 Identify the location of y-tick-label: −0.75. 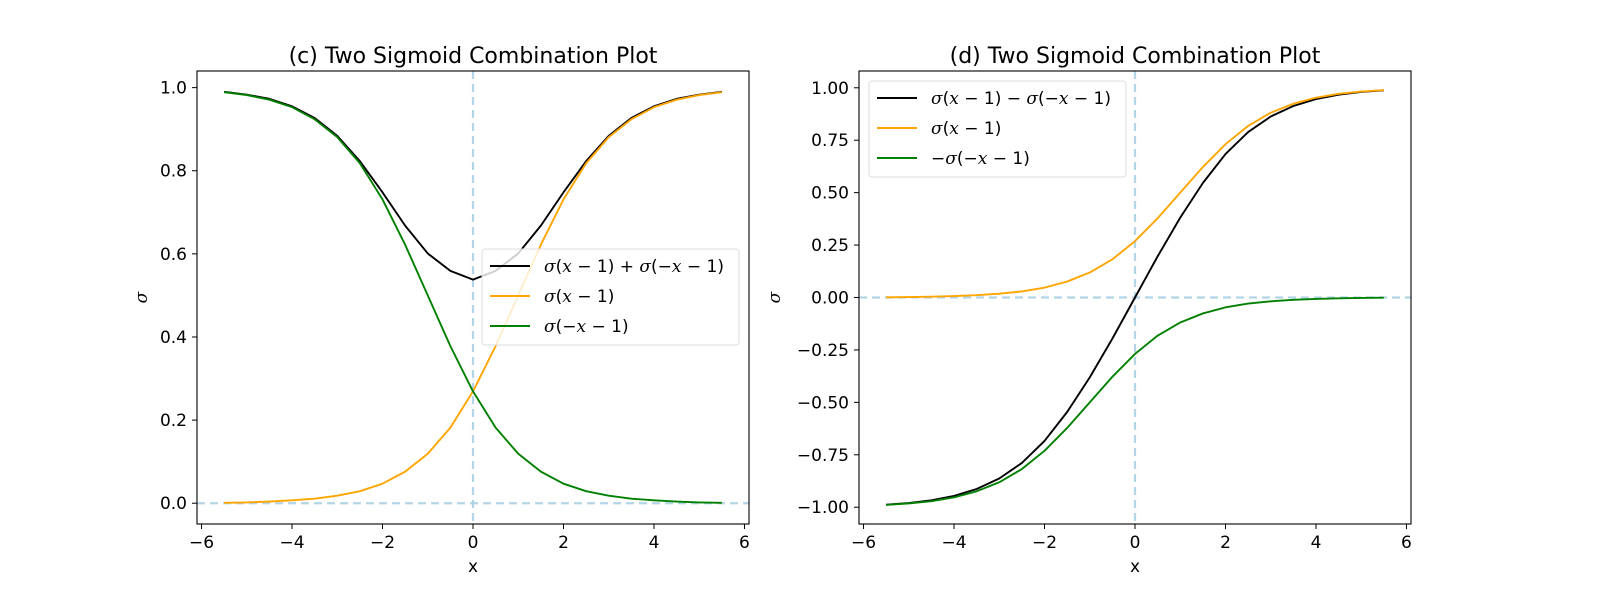
(823, 456).